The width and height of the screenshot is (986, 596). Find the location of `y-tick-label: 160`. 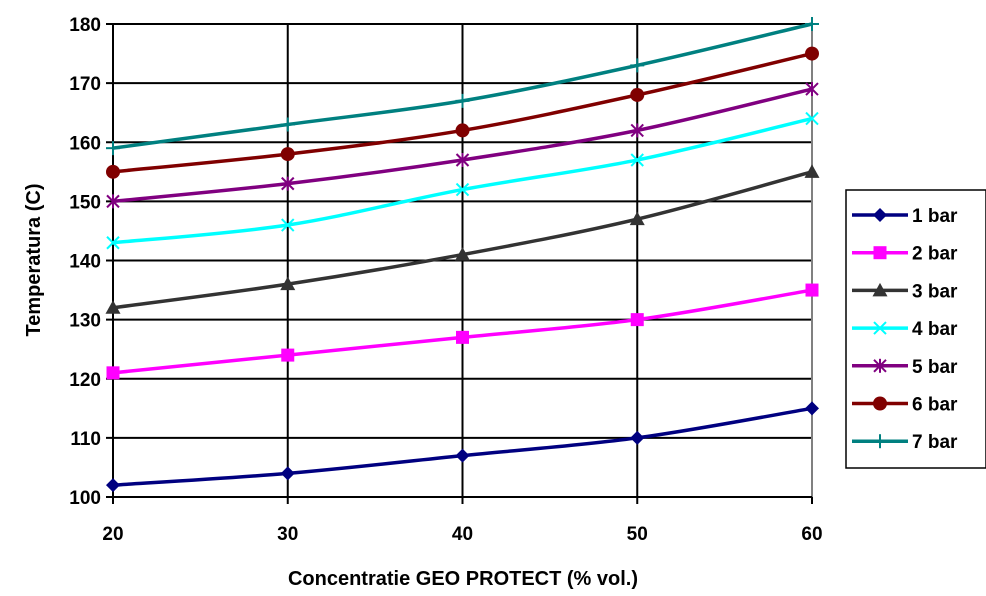

y-tick-label: 160 is located at coordinates (85, 143).